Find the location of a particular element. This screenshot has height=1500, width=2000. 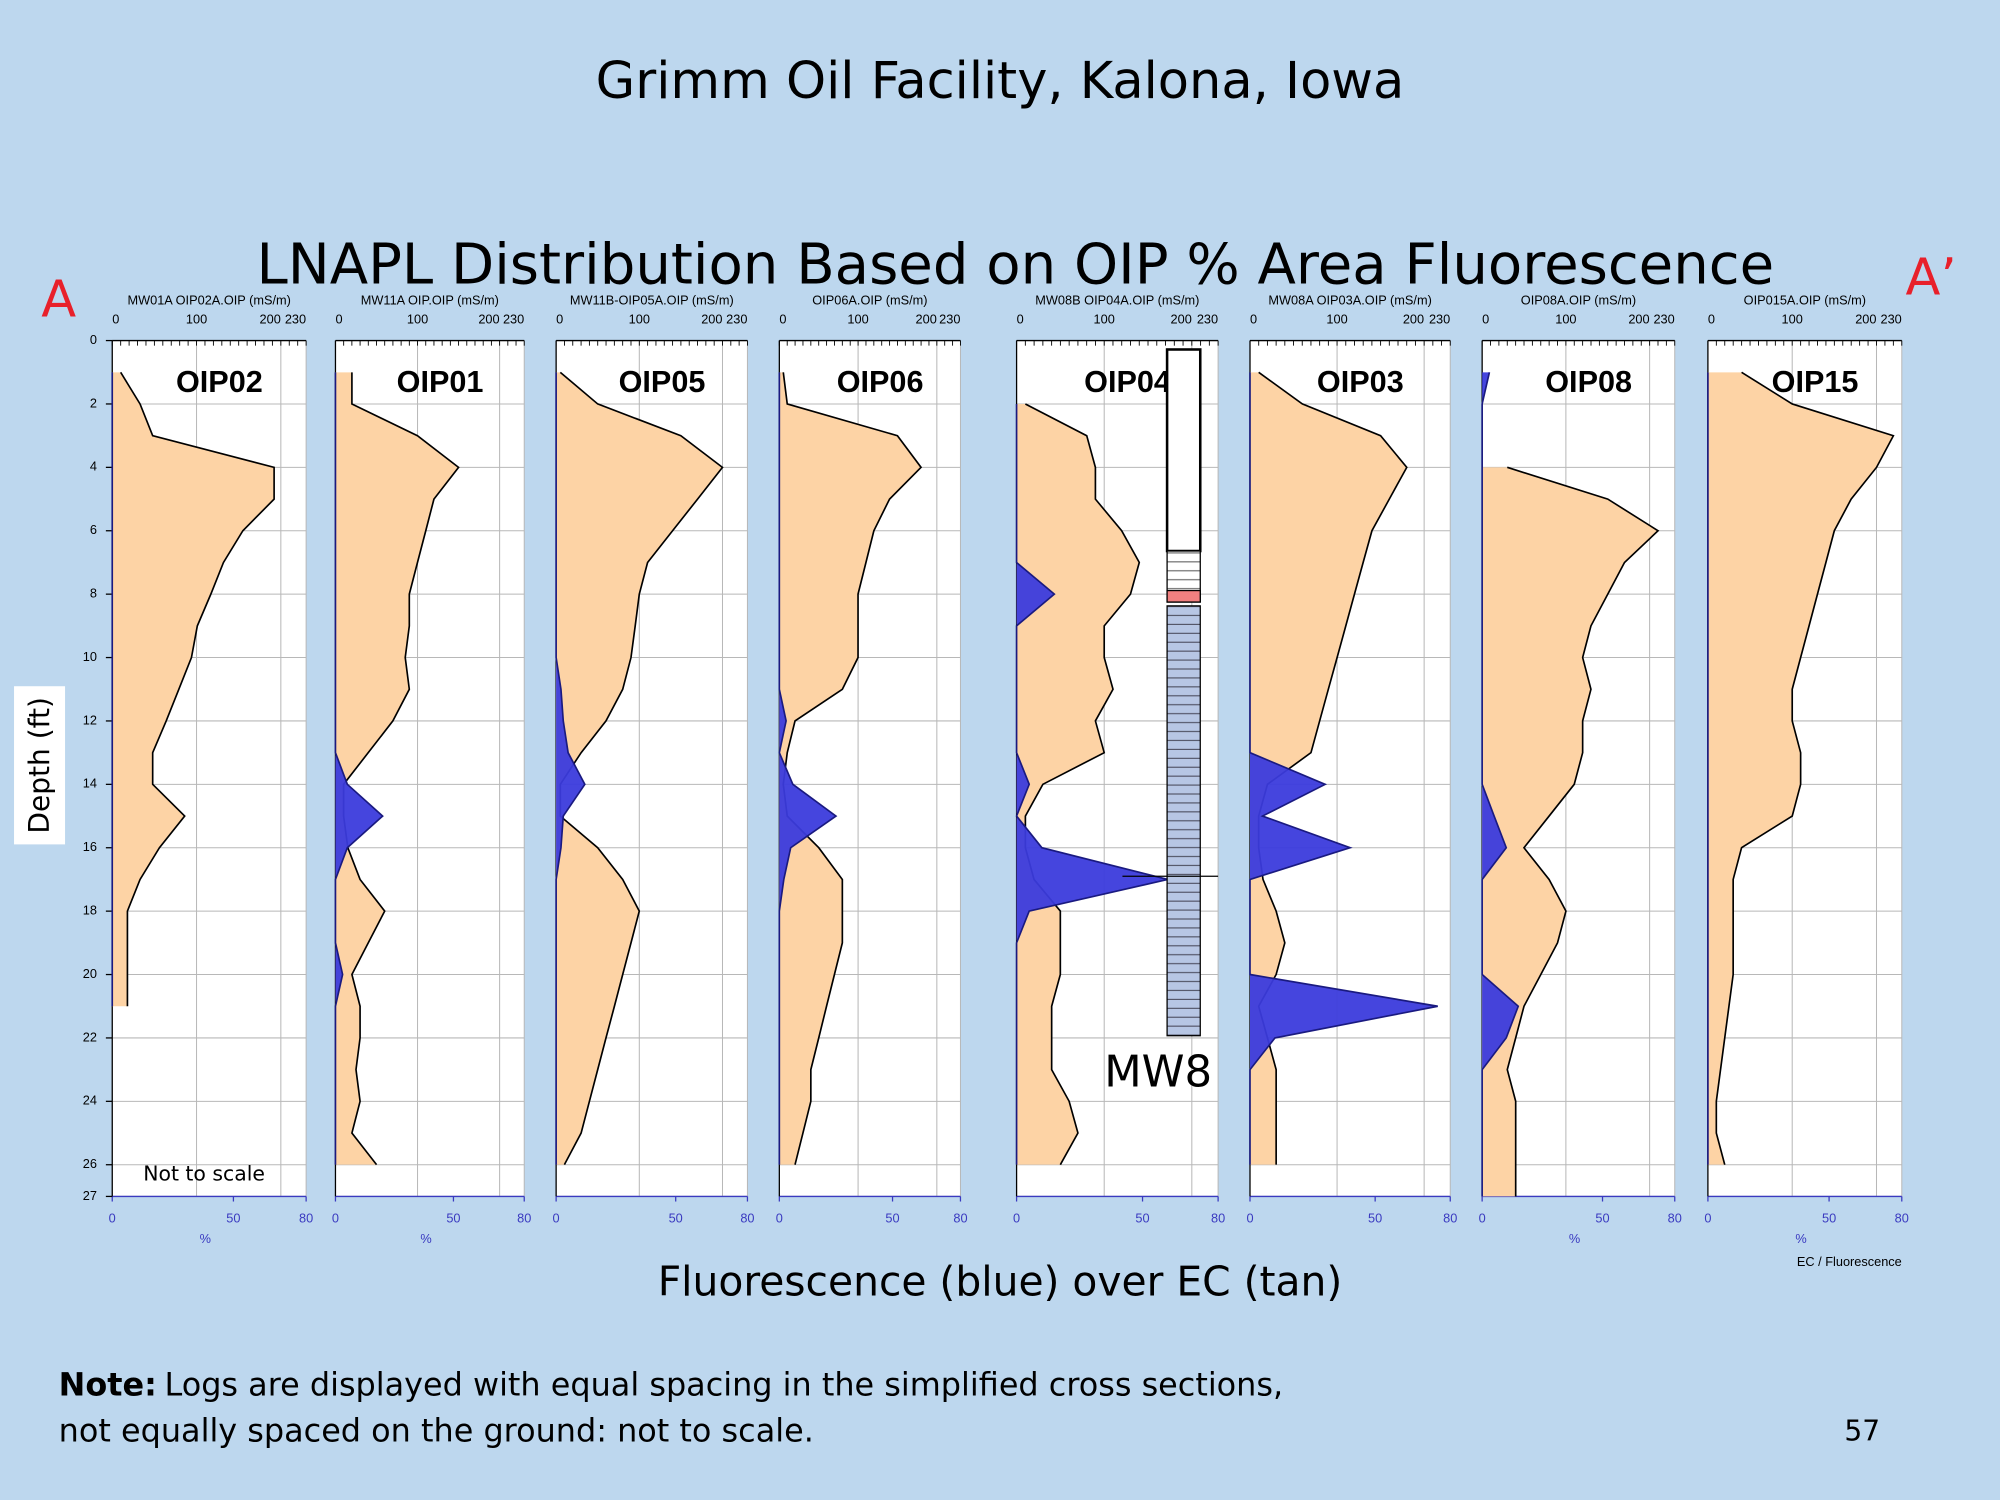

y-tick-label: 22 is located at coordinates (90, 1036).